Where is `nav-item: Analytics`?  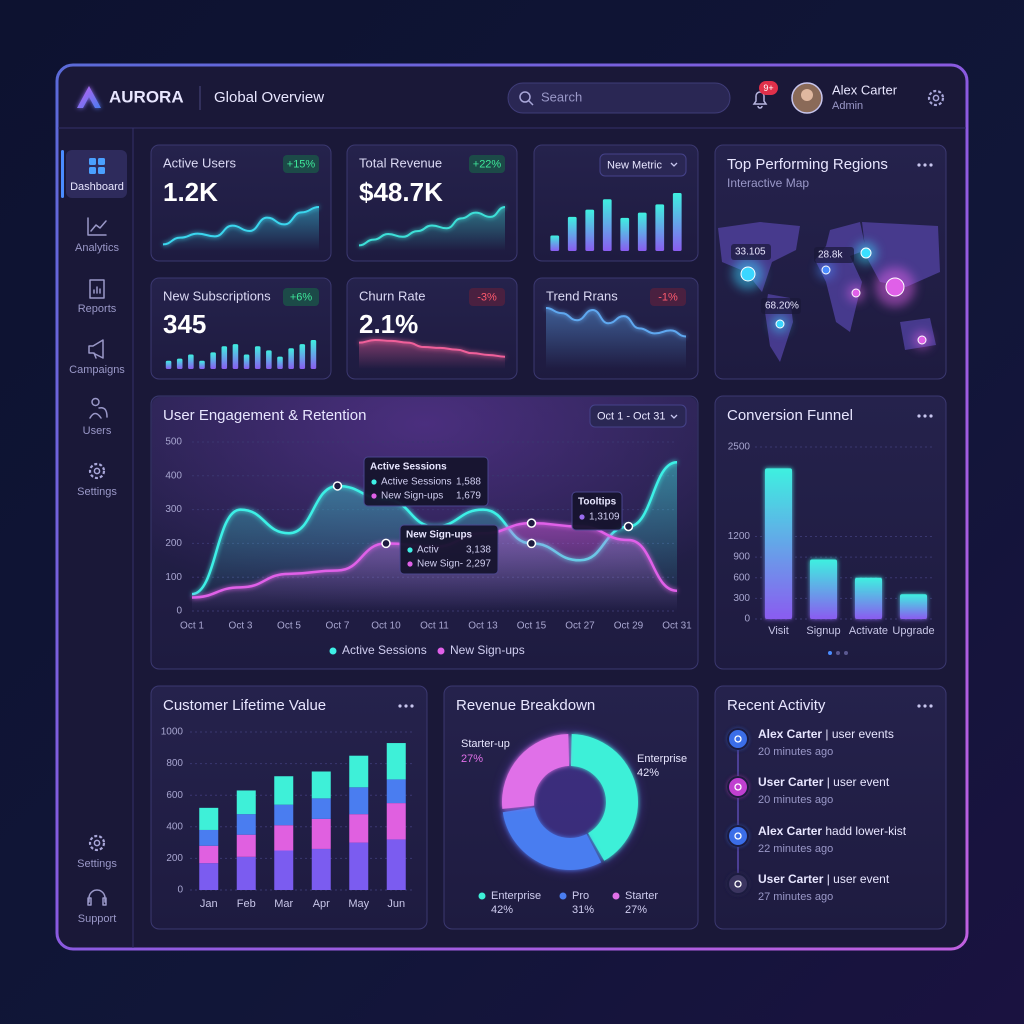
nav-item: Analytics is located at coordinates (97, 248).